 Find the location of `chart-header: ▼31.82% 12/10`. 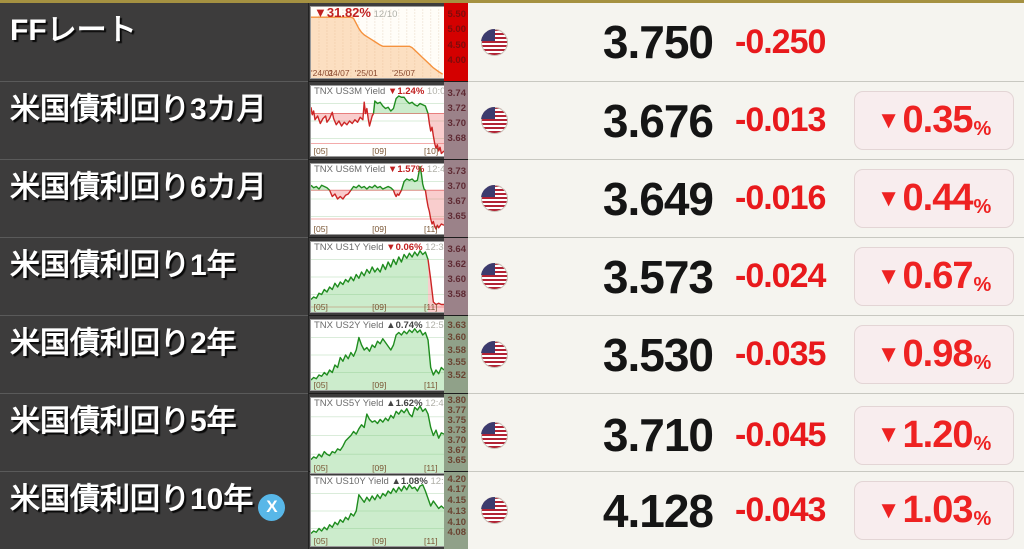

chart-header: ▼31.82% 12/10 is located at coordinates (379, 14).